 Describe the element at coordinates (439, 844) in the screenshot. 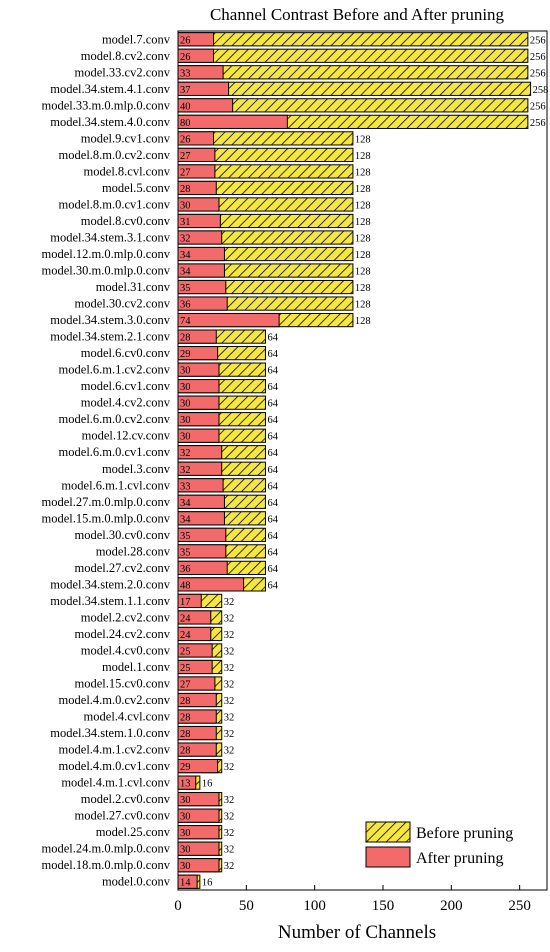

I see `legend: Before pruning After pruning` at that location.